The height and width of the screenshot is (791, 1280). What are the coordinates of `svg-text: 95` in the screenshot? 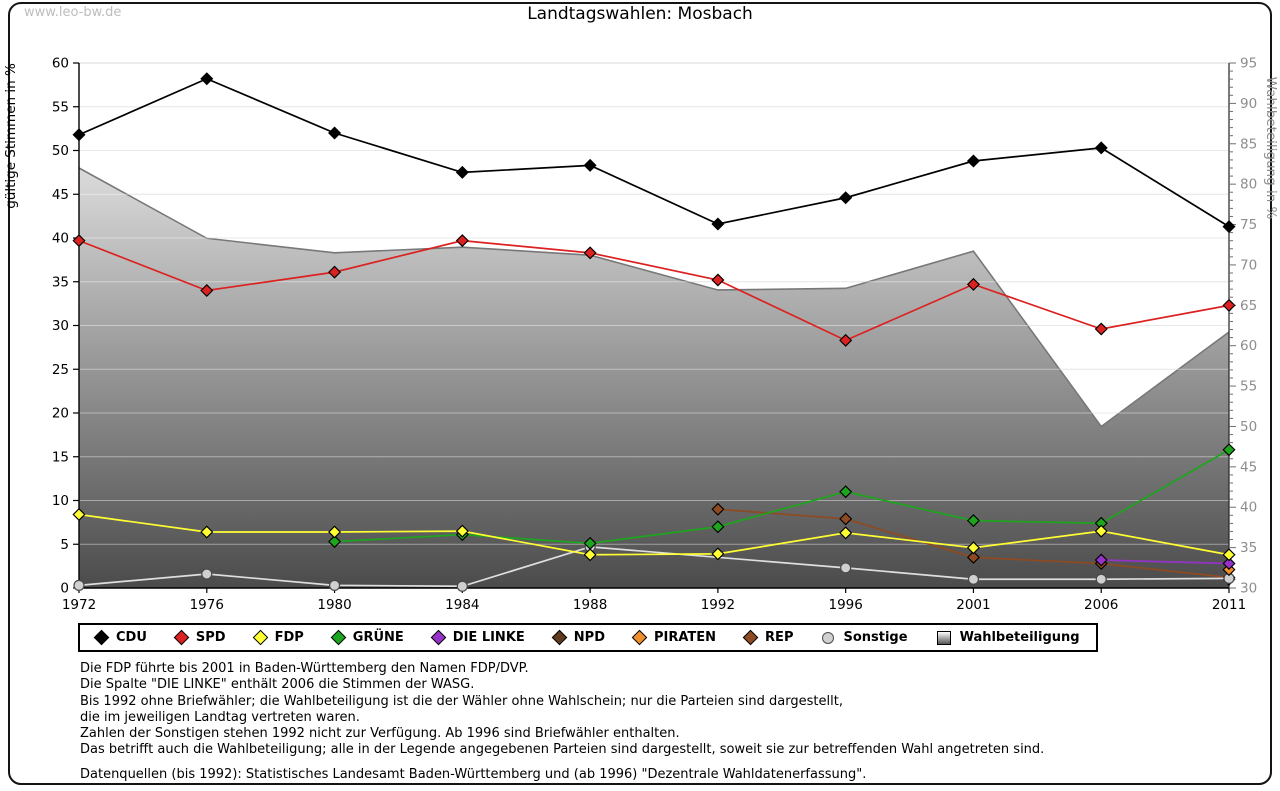 It's located at (1248, 64).